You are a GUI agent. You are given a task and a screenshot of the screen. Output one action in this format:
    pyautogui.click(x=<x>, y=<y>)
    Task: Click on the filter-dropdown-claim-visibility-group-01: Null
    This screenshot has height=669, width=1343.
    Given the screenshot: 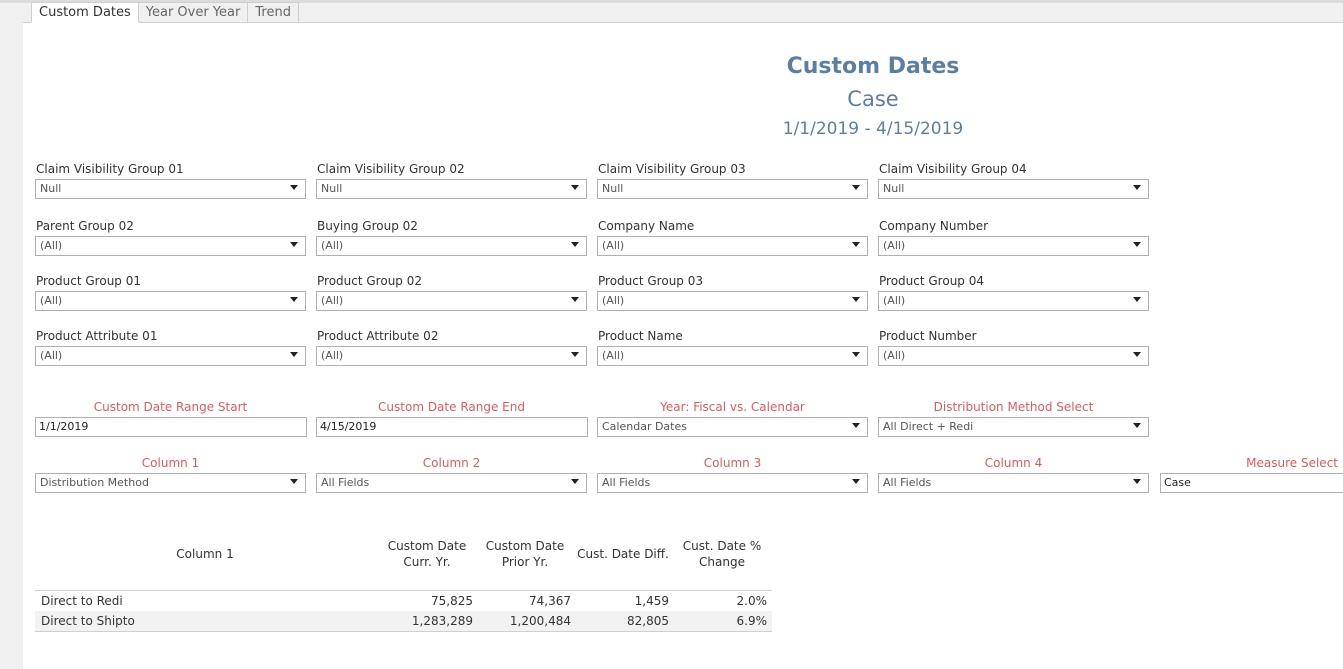 What is the action you would take?
    pyautogui.click(x=170, y=189)
    